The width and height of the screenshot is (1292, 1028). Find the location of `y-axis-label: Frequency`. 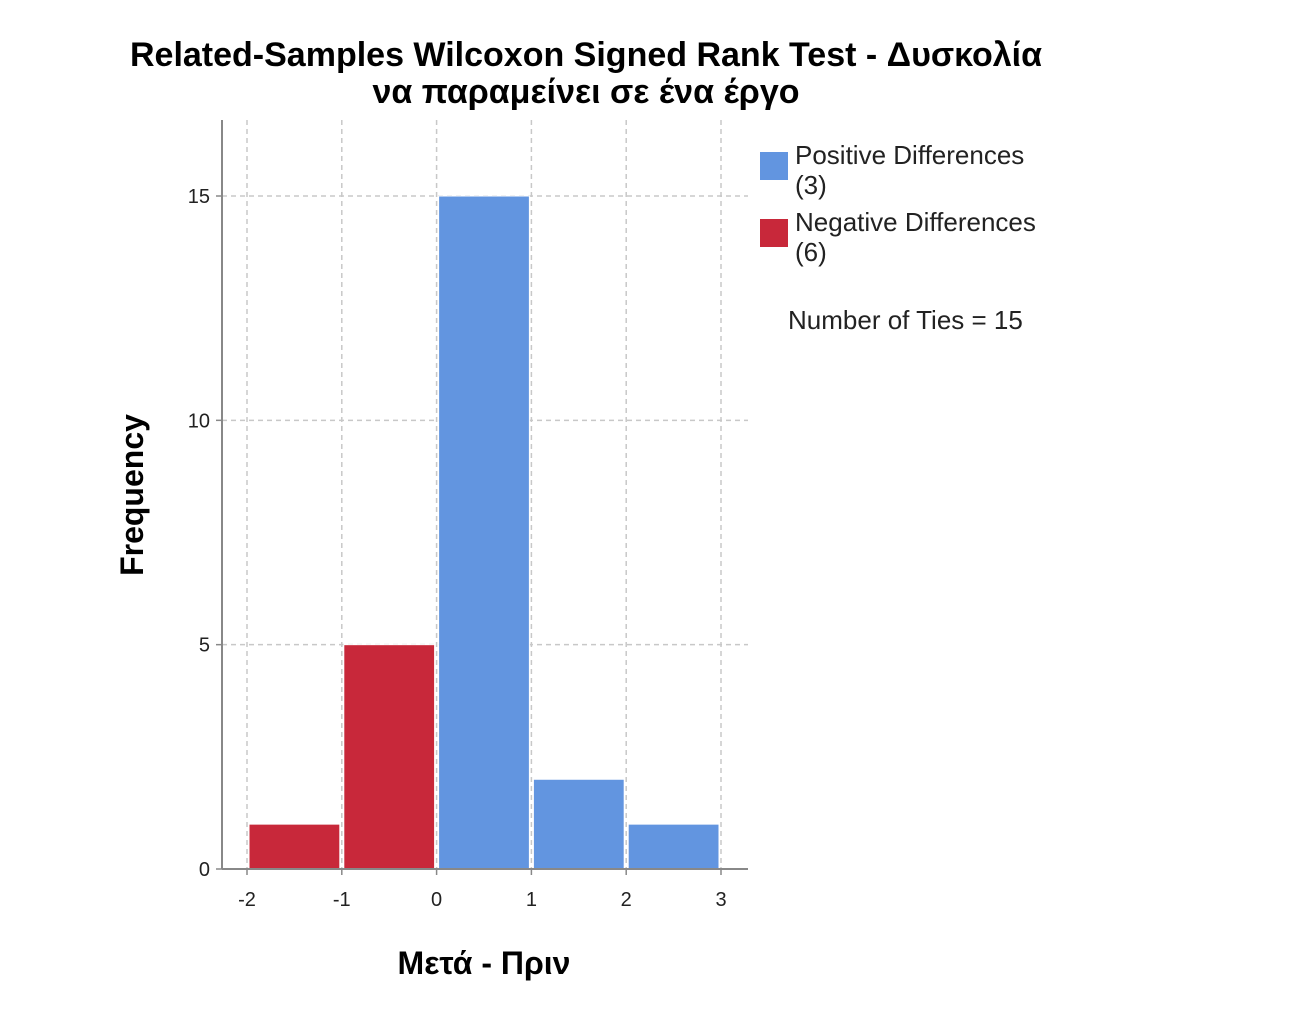

y-axis-label: Frequency is located at coordinates (132, 495).